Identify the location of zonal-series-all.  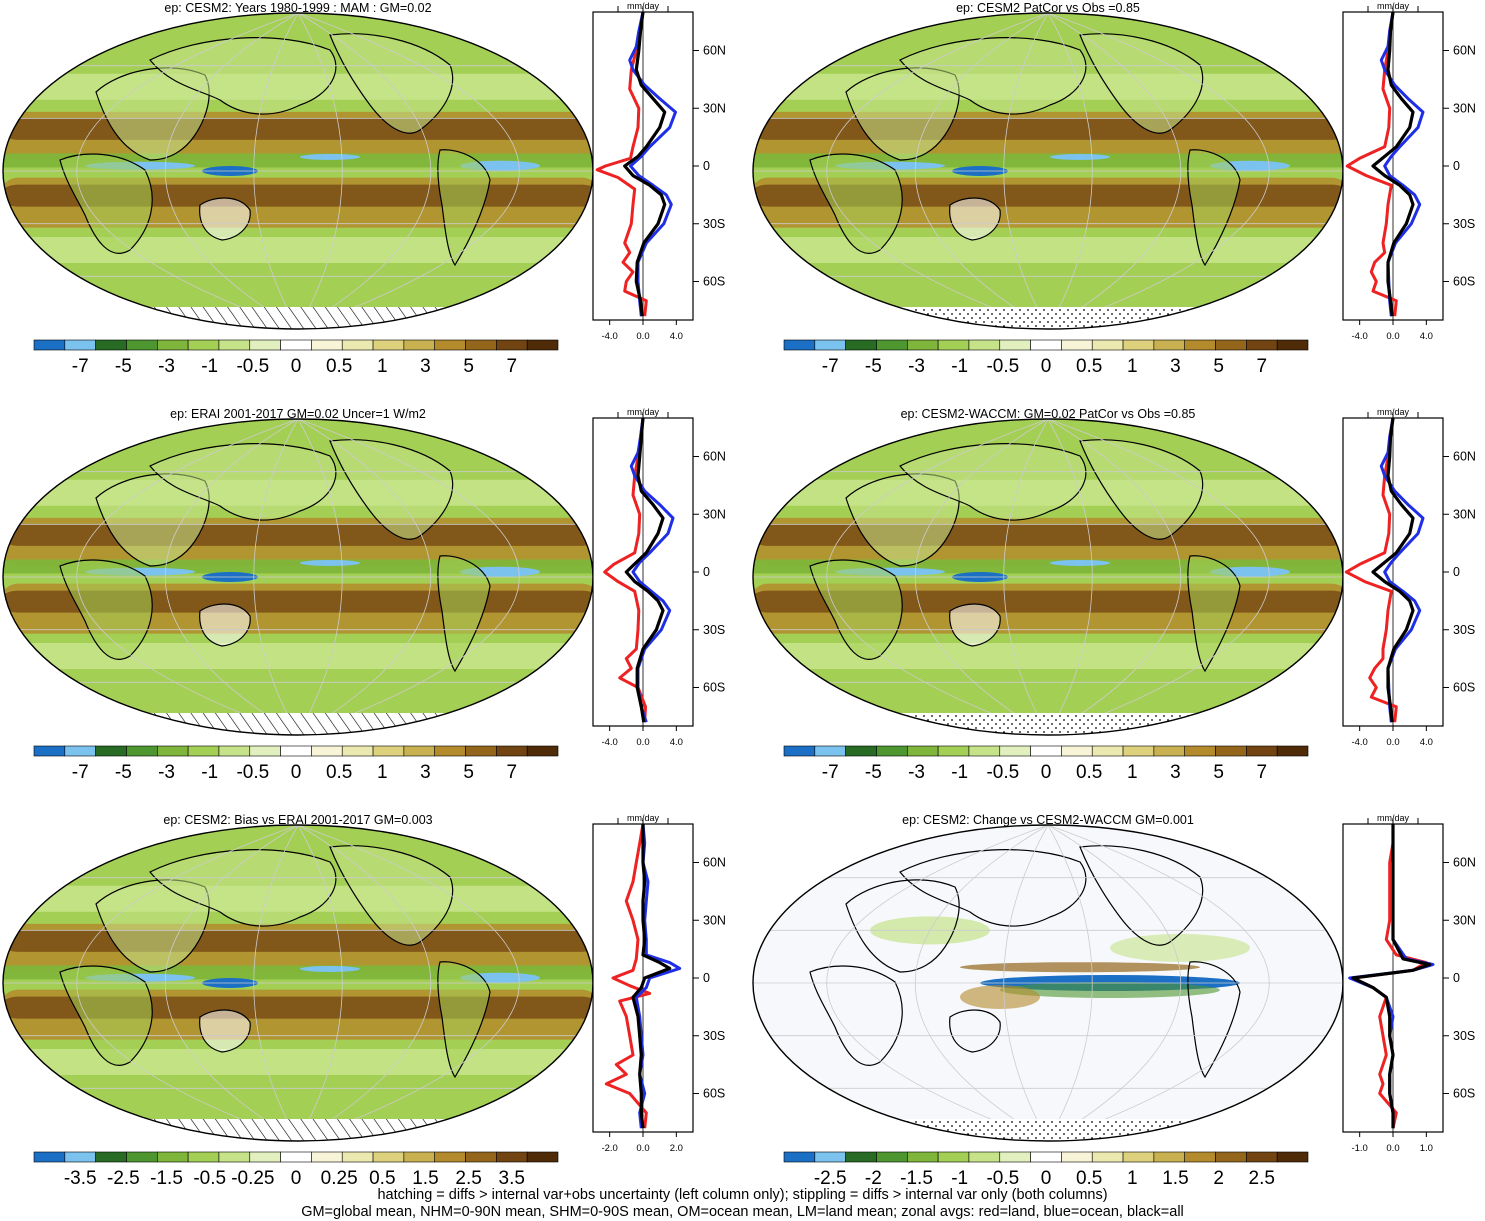
(644, 570).